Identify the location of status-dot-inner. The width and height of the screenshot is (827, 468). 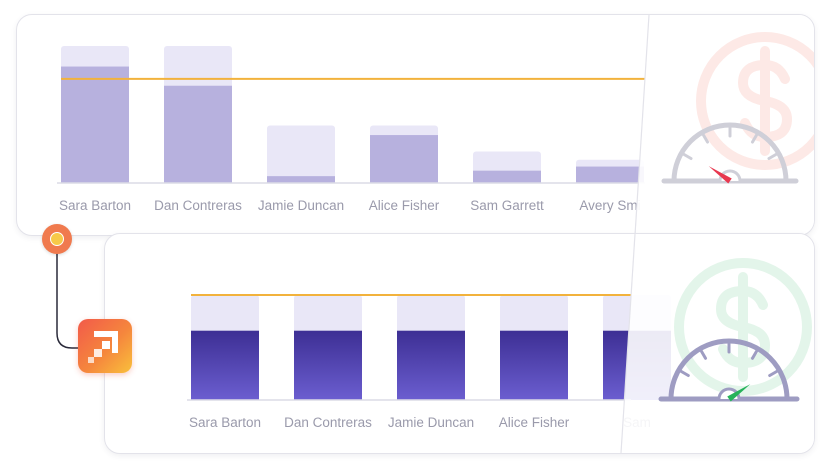
(57, 239).